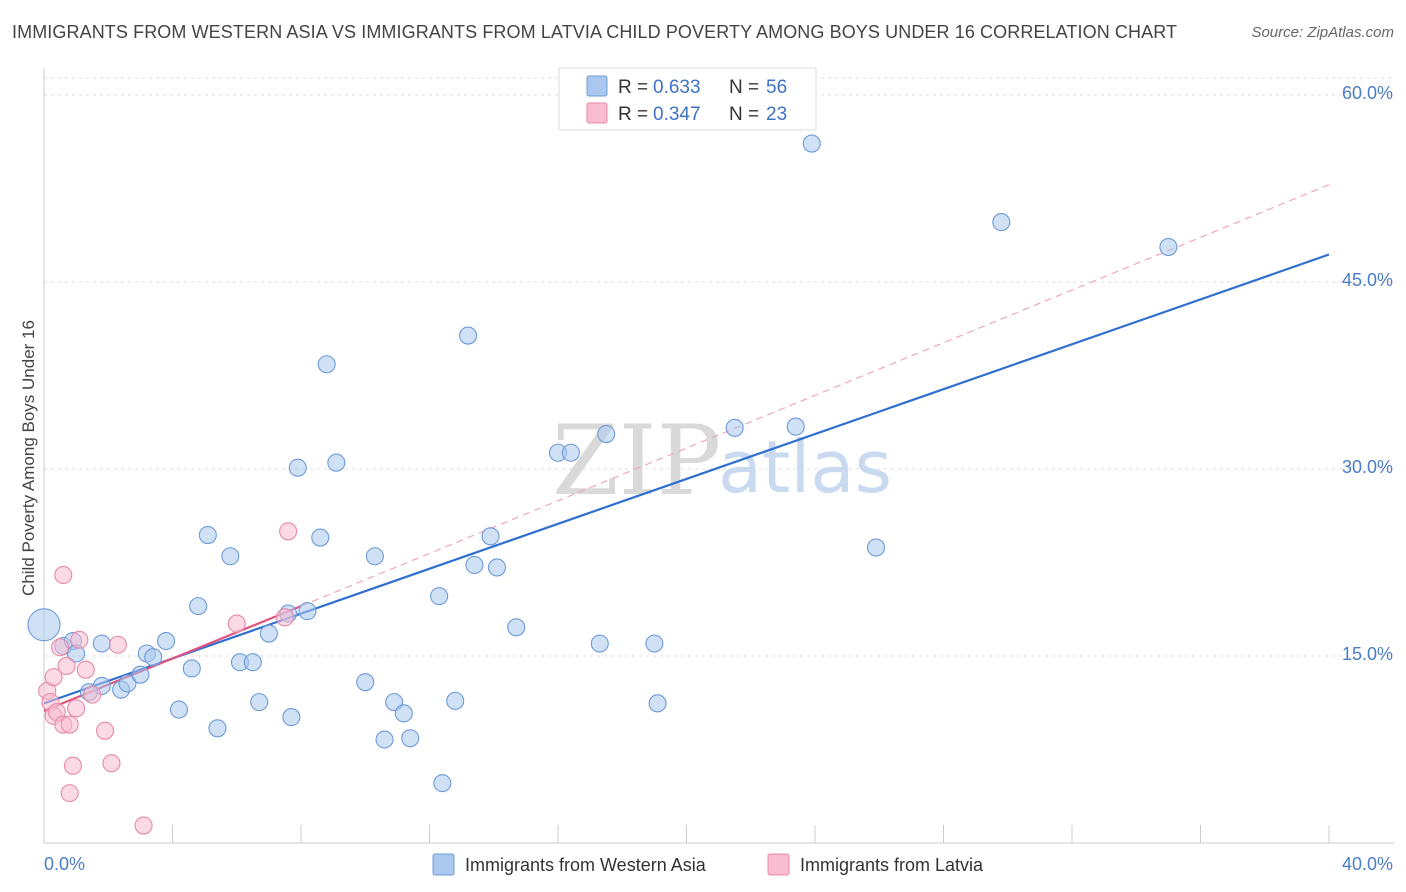 This screenshot has height=892, width=1406. I want to click on x-tick-label-max: 40.0%, so click(1367, 864).